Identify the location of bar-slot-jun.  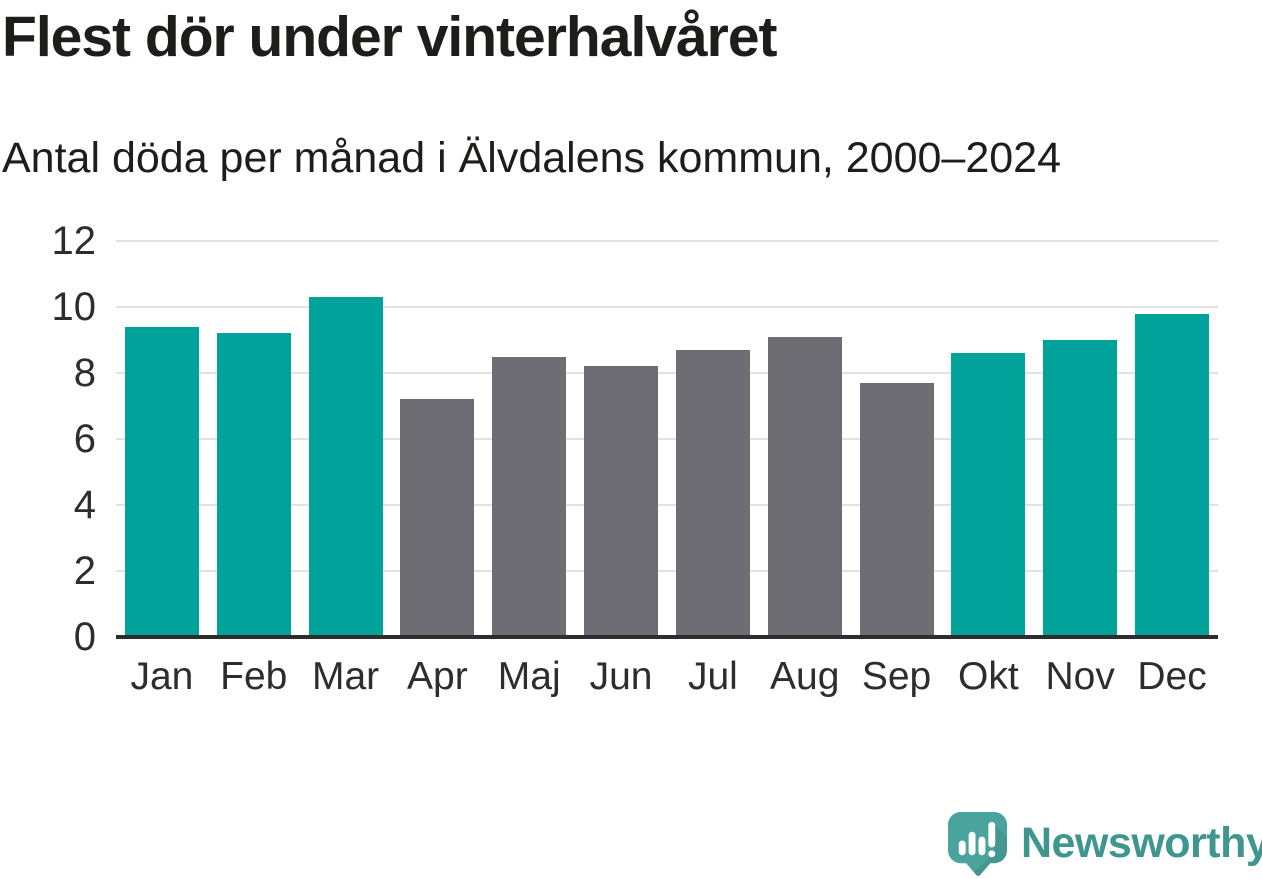
(621, 439).